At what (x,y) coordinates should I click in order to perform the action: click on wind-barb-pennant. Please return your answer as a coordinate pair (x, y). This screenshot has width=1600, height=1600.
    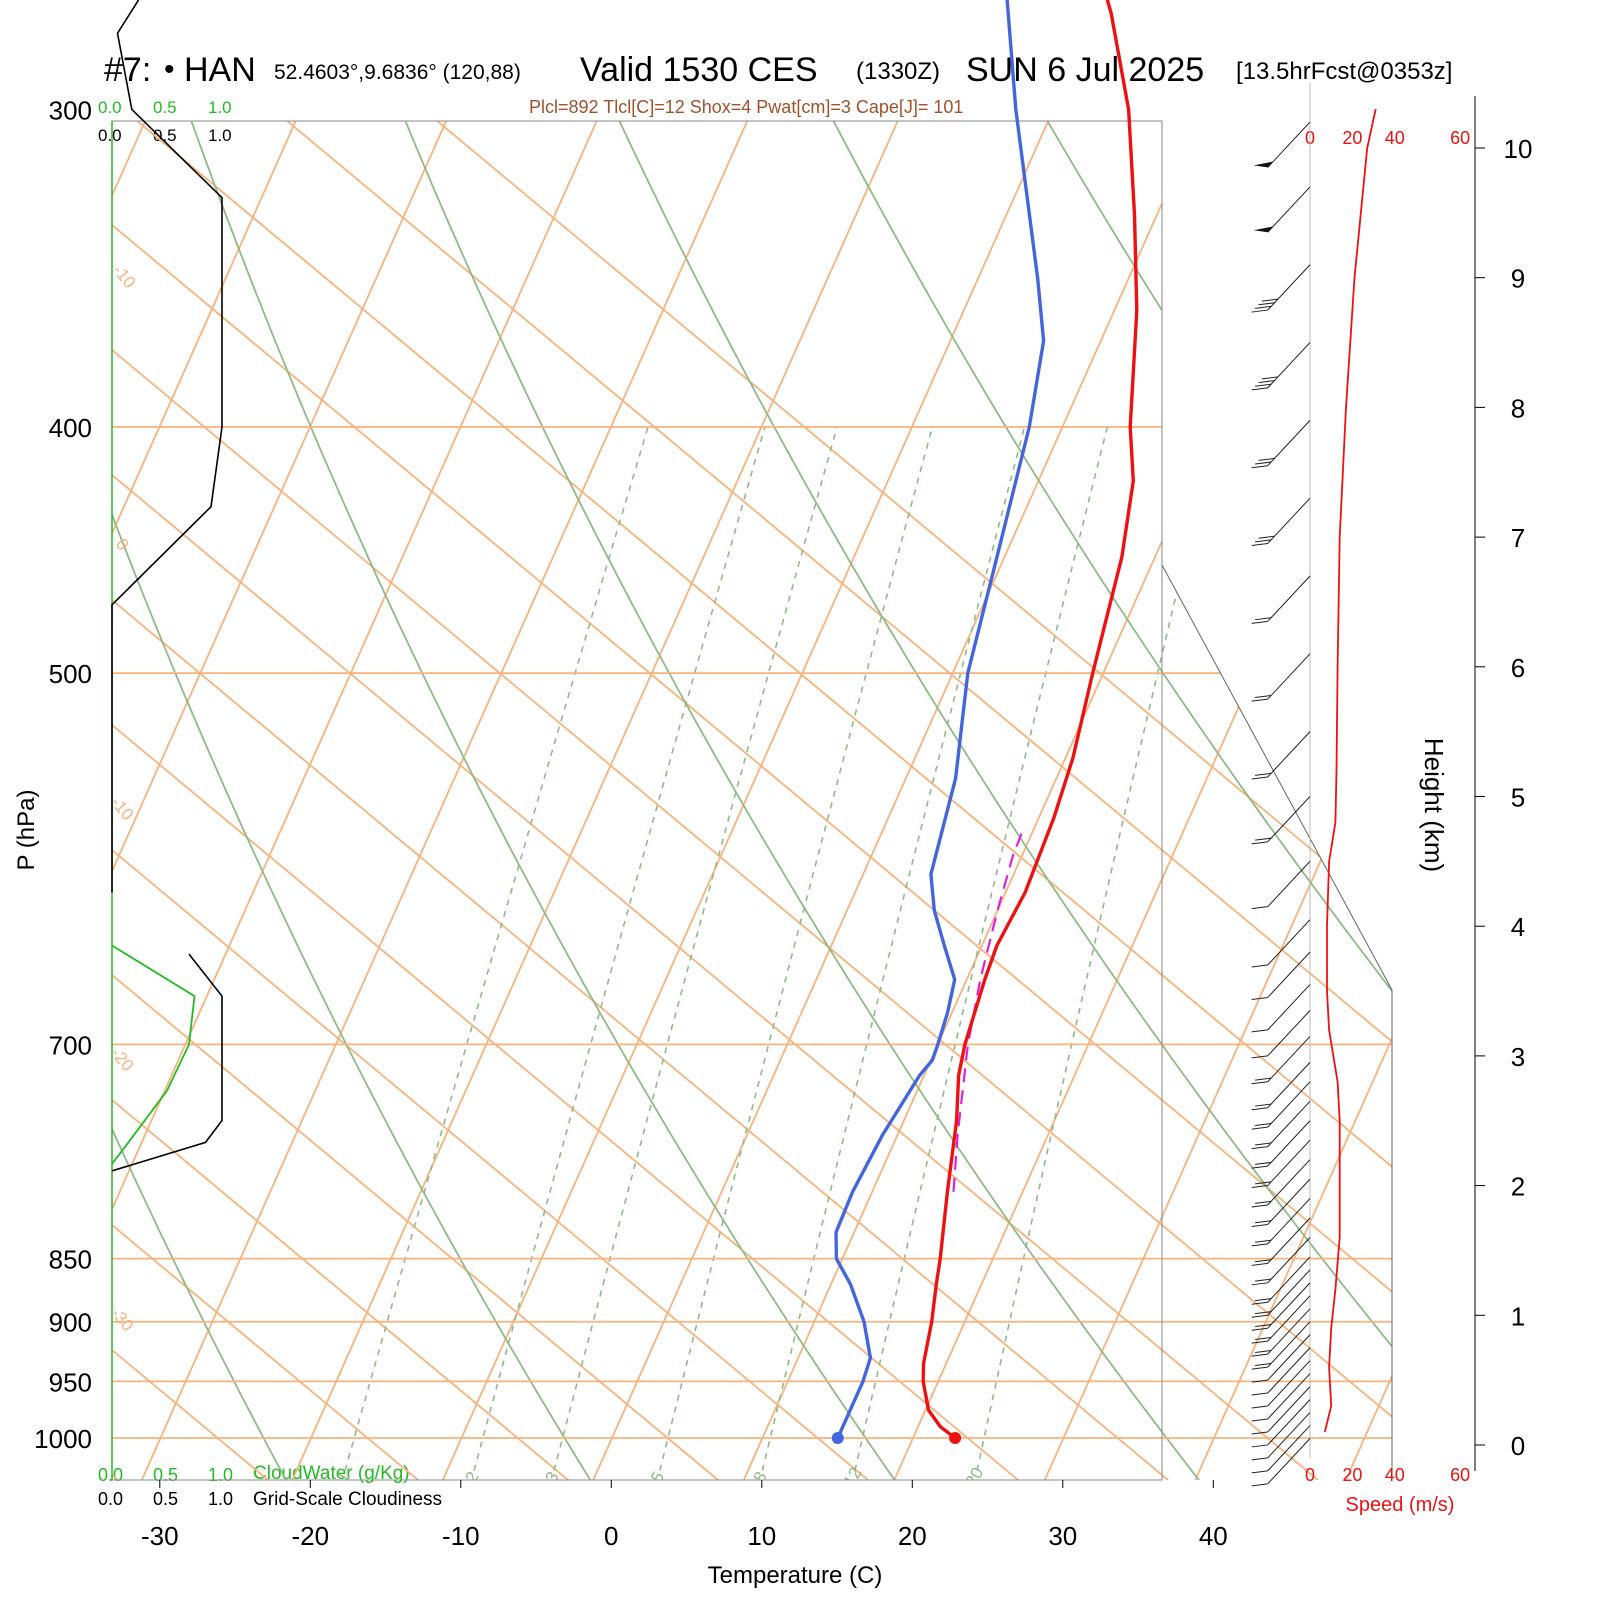
    Looking at the image, I should click on (1263, 164).